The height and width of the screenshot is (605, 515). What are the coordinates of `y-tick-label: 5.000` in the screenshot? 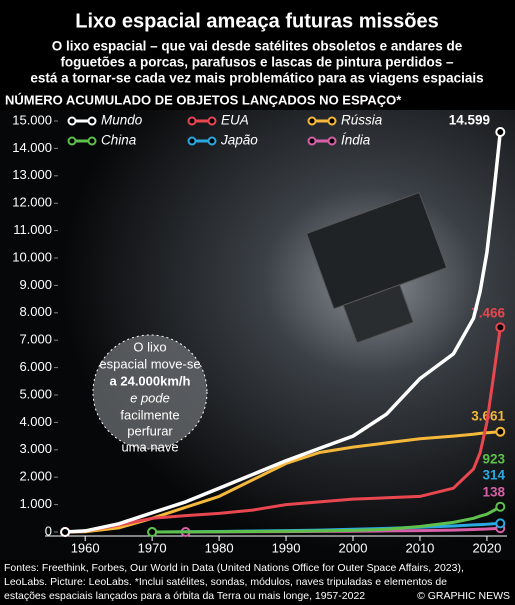 It's located at (35, 393).